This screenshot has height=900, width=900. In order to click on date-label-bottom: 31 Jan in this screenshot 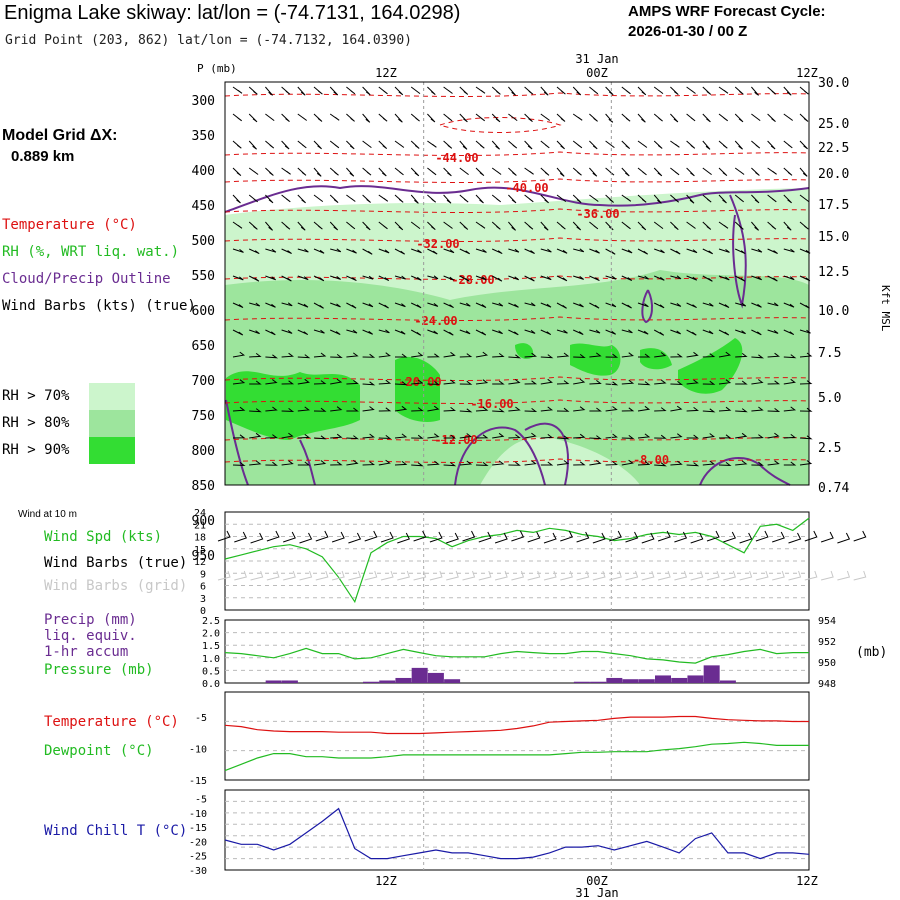, I will do `click(596, 893)`.